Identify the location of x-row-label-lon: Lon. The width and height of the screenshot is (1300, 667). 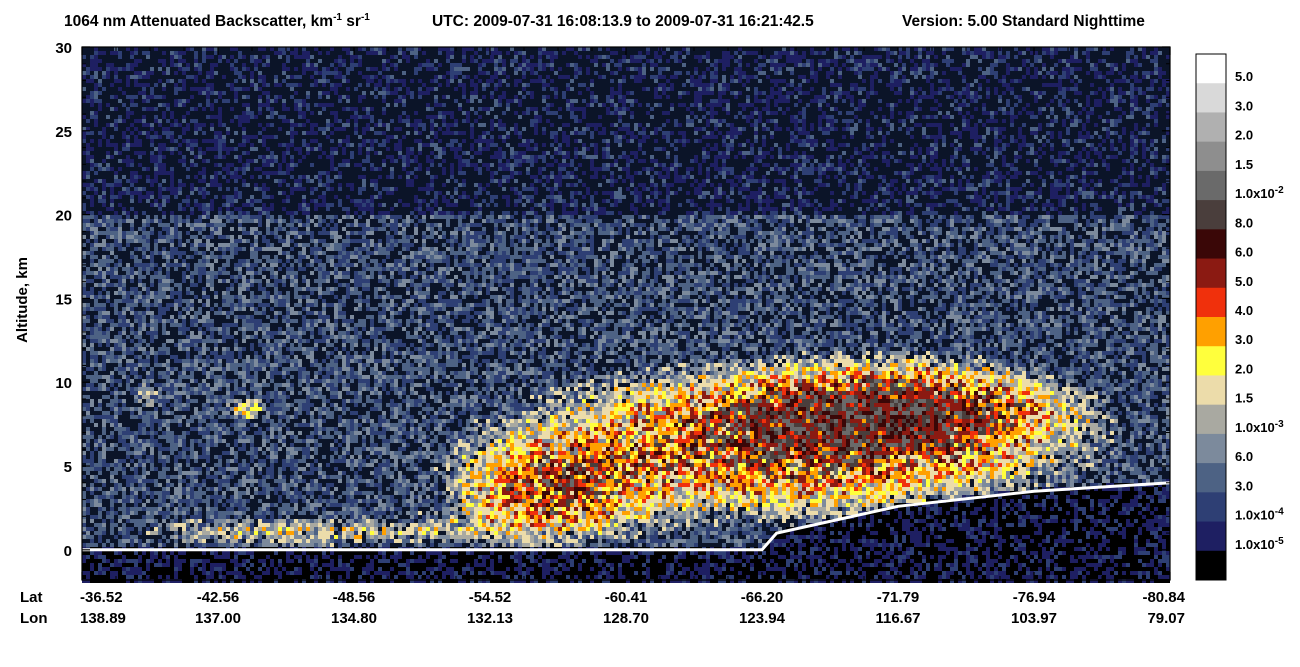
(34, 618).